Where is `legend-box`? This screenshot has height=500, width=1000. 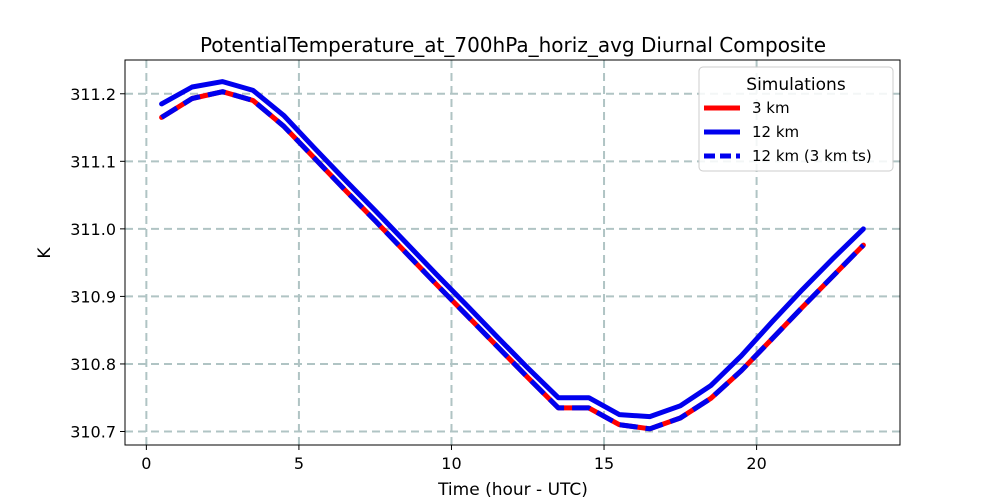 legend-box is located at coordinates (796, 119).